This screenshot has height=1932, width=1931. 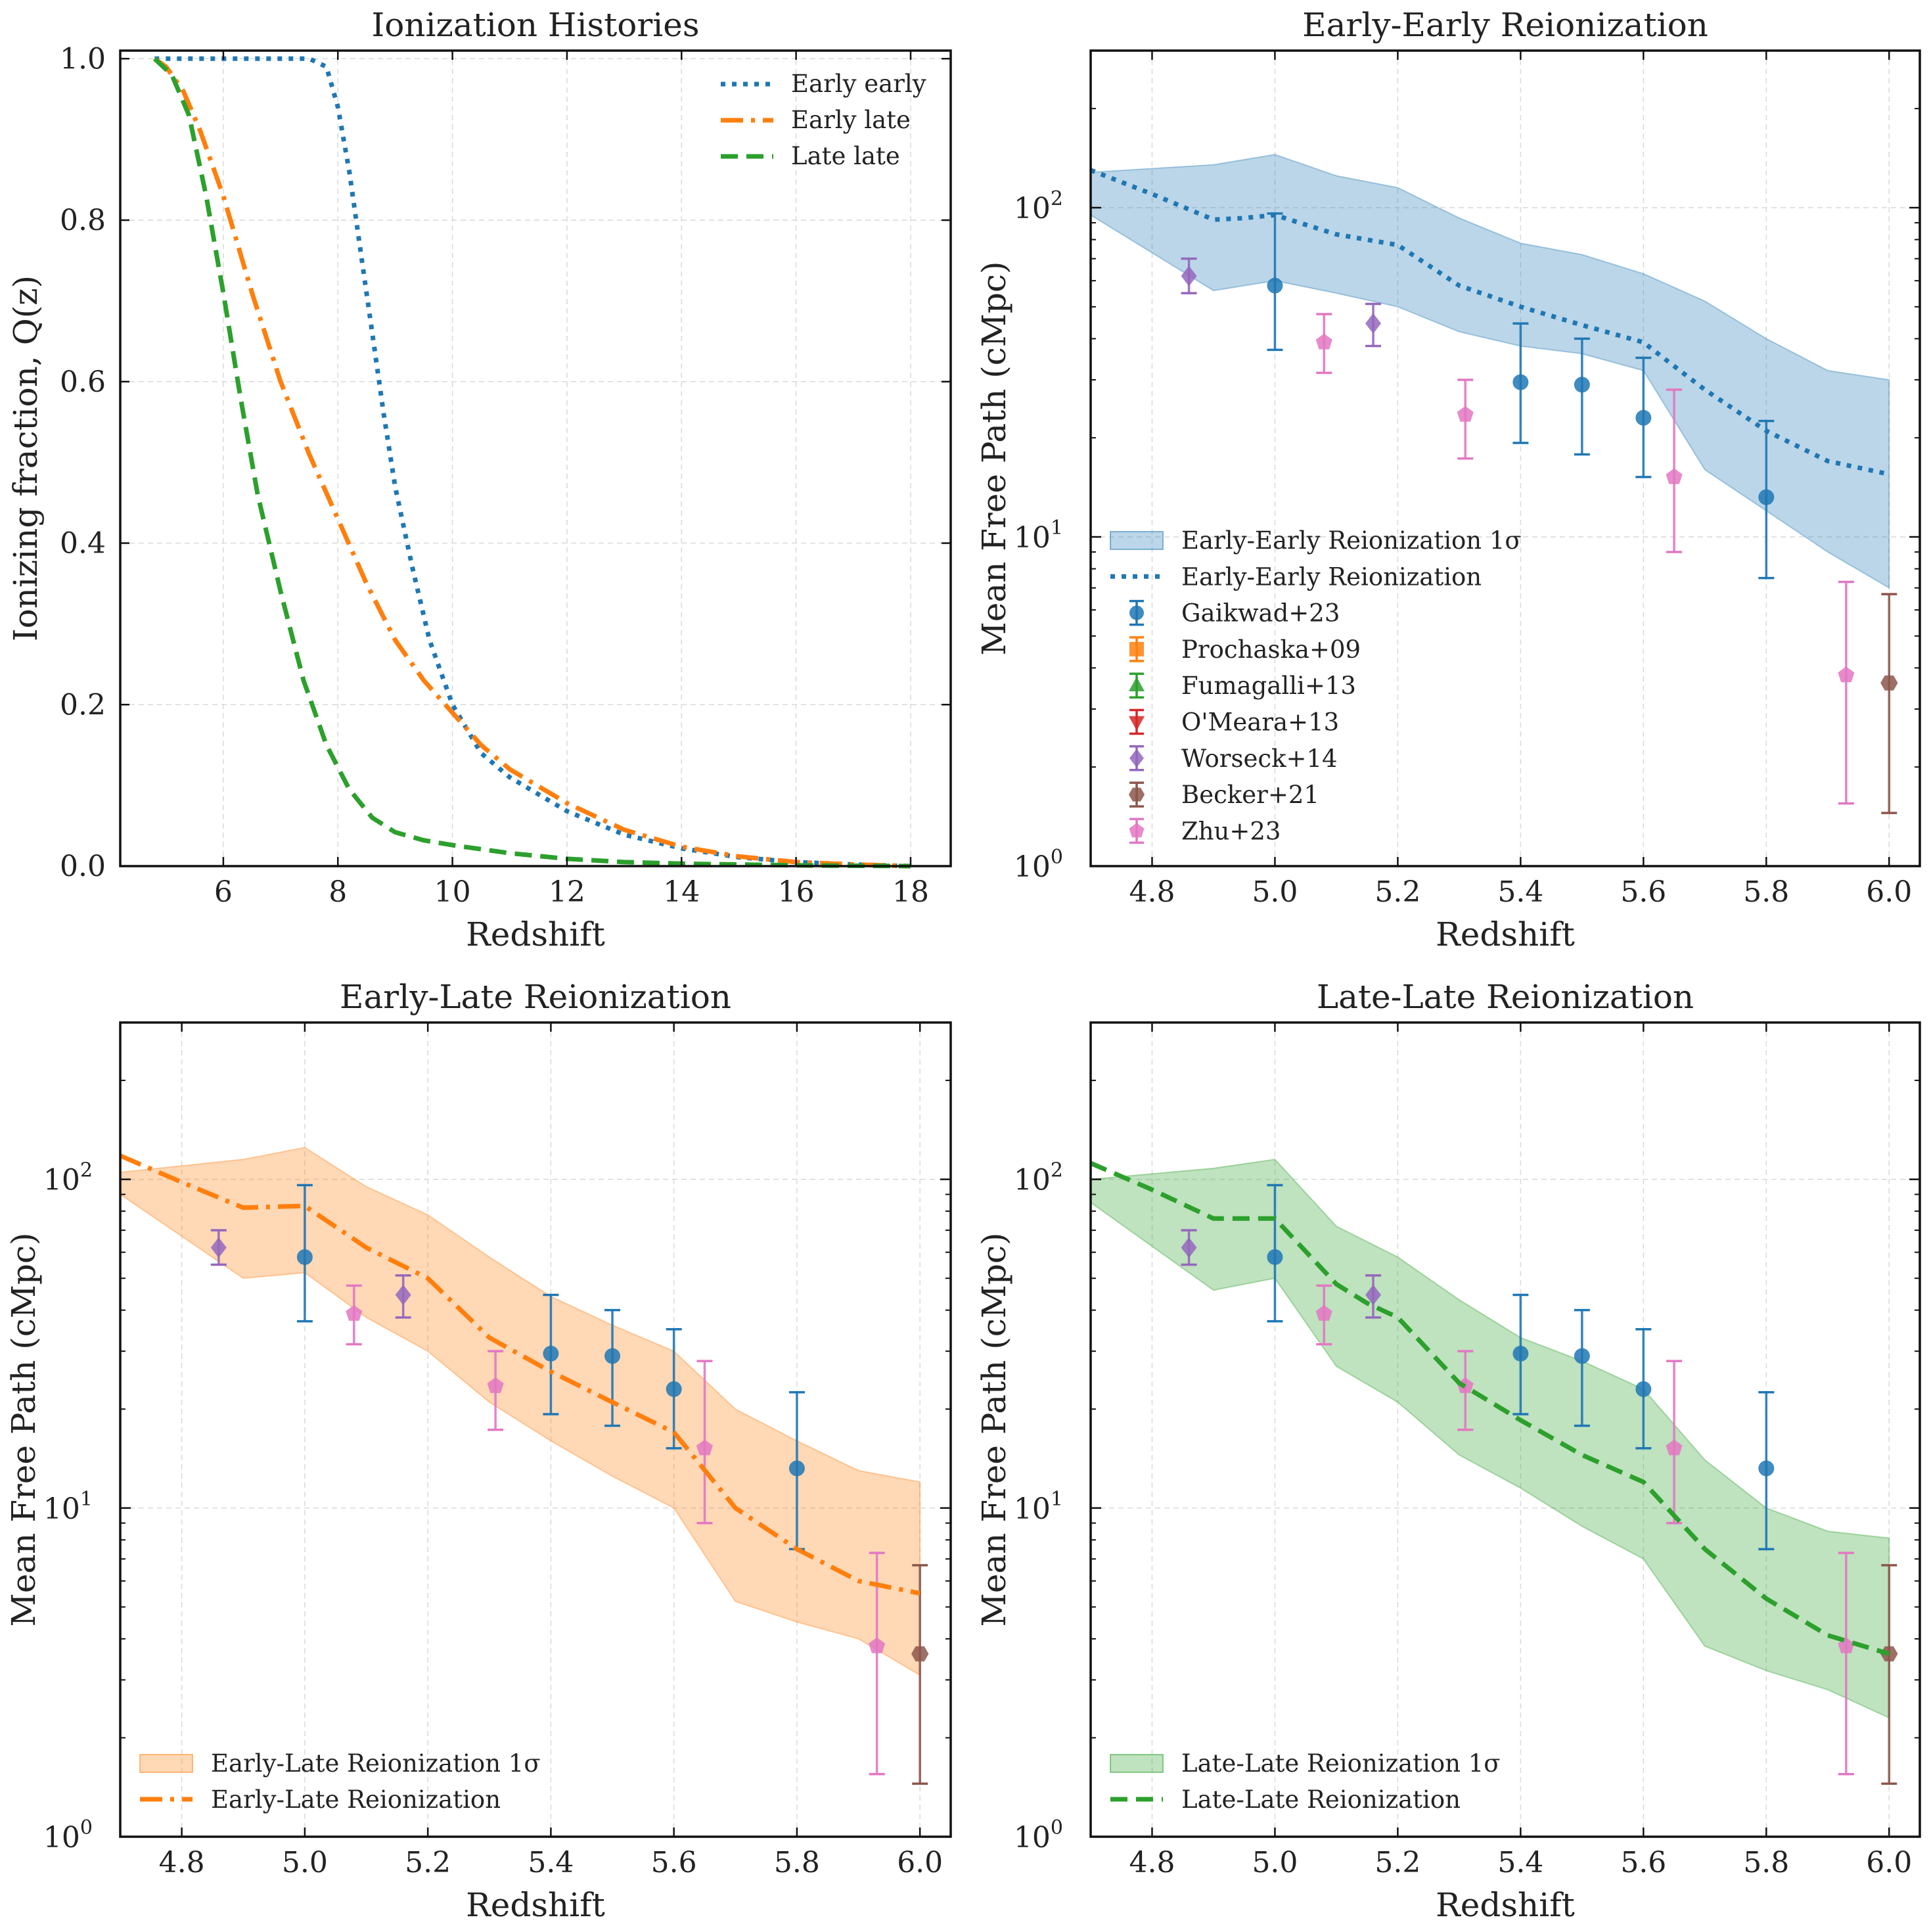 I want to click on legend-entry: Zhu+23, so click(x=1205, y=831).